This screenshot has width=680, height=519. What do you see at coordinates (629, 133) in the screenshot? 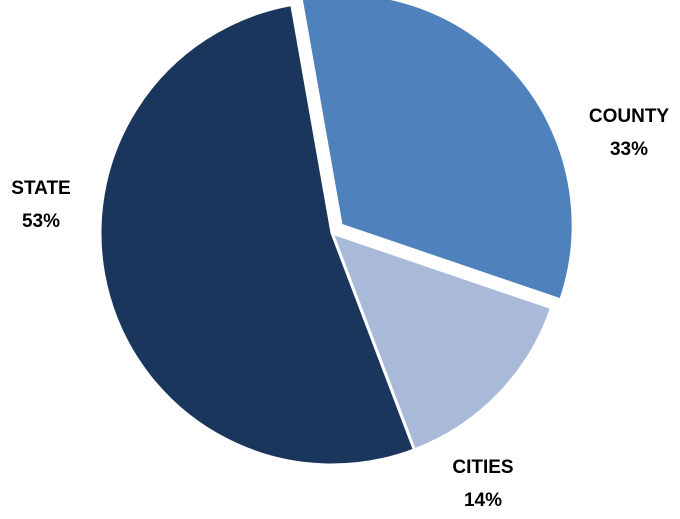
I see `data-label-county: COUNTY 33%` at bounding box center [629, 133].